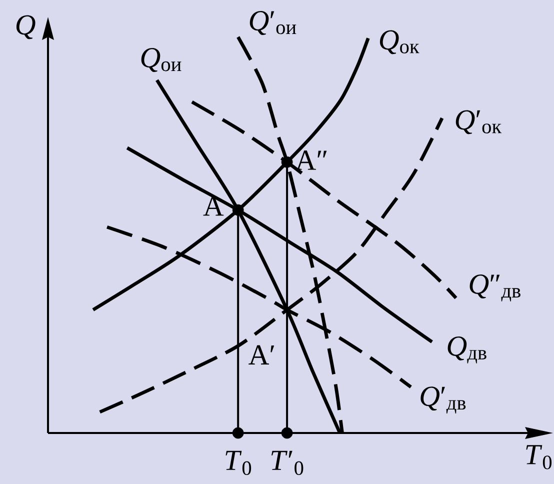 Image resolution: width=554 pixels, height=484 pixels. Describe the element at coordinates (273, 23) in the screenshot. I see `series-label: Q′$_{ои}$` at that location.